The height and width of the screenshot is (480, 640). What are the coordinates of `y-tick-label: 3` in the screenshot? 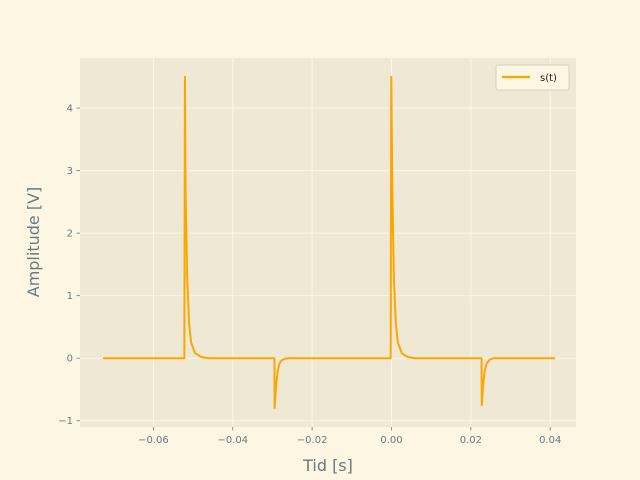 It's located at (70, 171).